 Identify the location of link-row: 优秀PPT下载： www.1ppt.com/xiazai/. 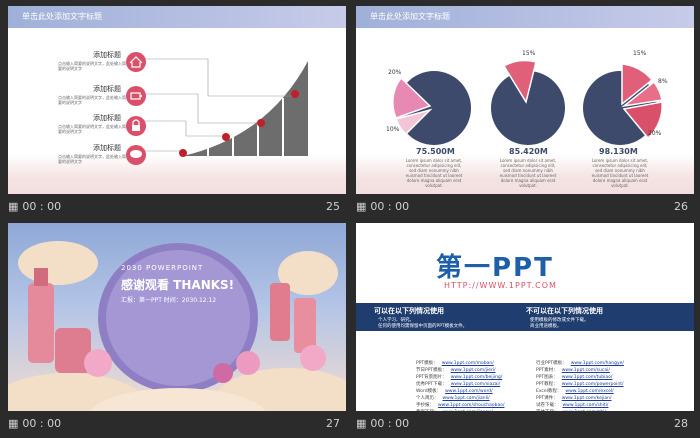
(458, 379).